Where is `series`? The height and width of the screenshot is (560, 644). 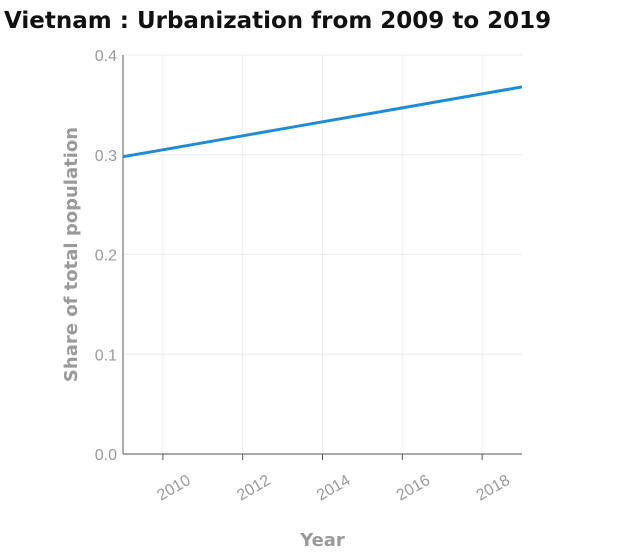
series is located at coordinates (322, 122).